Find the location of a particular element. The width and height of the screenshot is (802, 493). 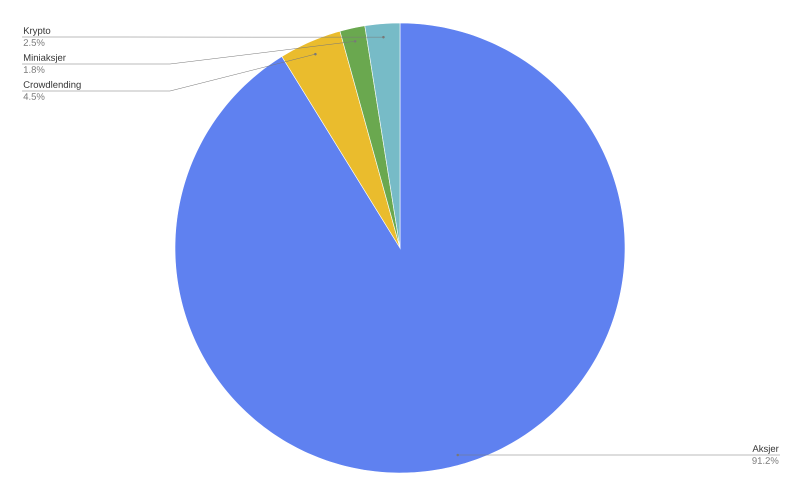

slice-label: Krypto is located at coordinates (37, 31).